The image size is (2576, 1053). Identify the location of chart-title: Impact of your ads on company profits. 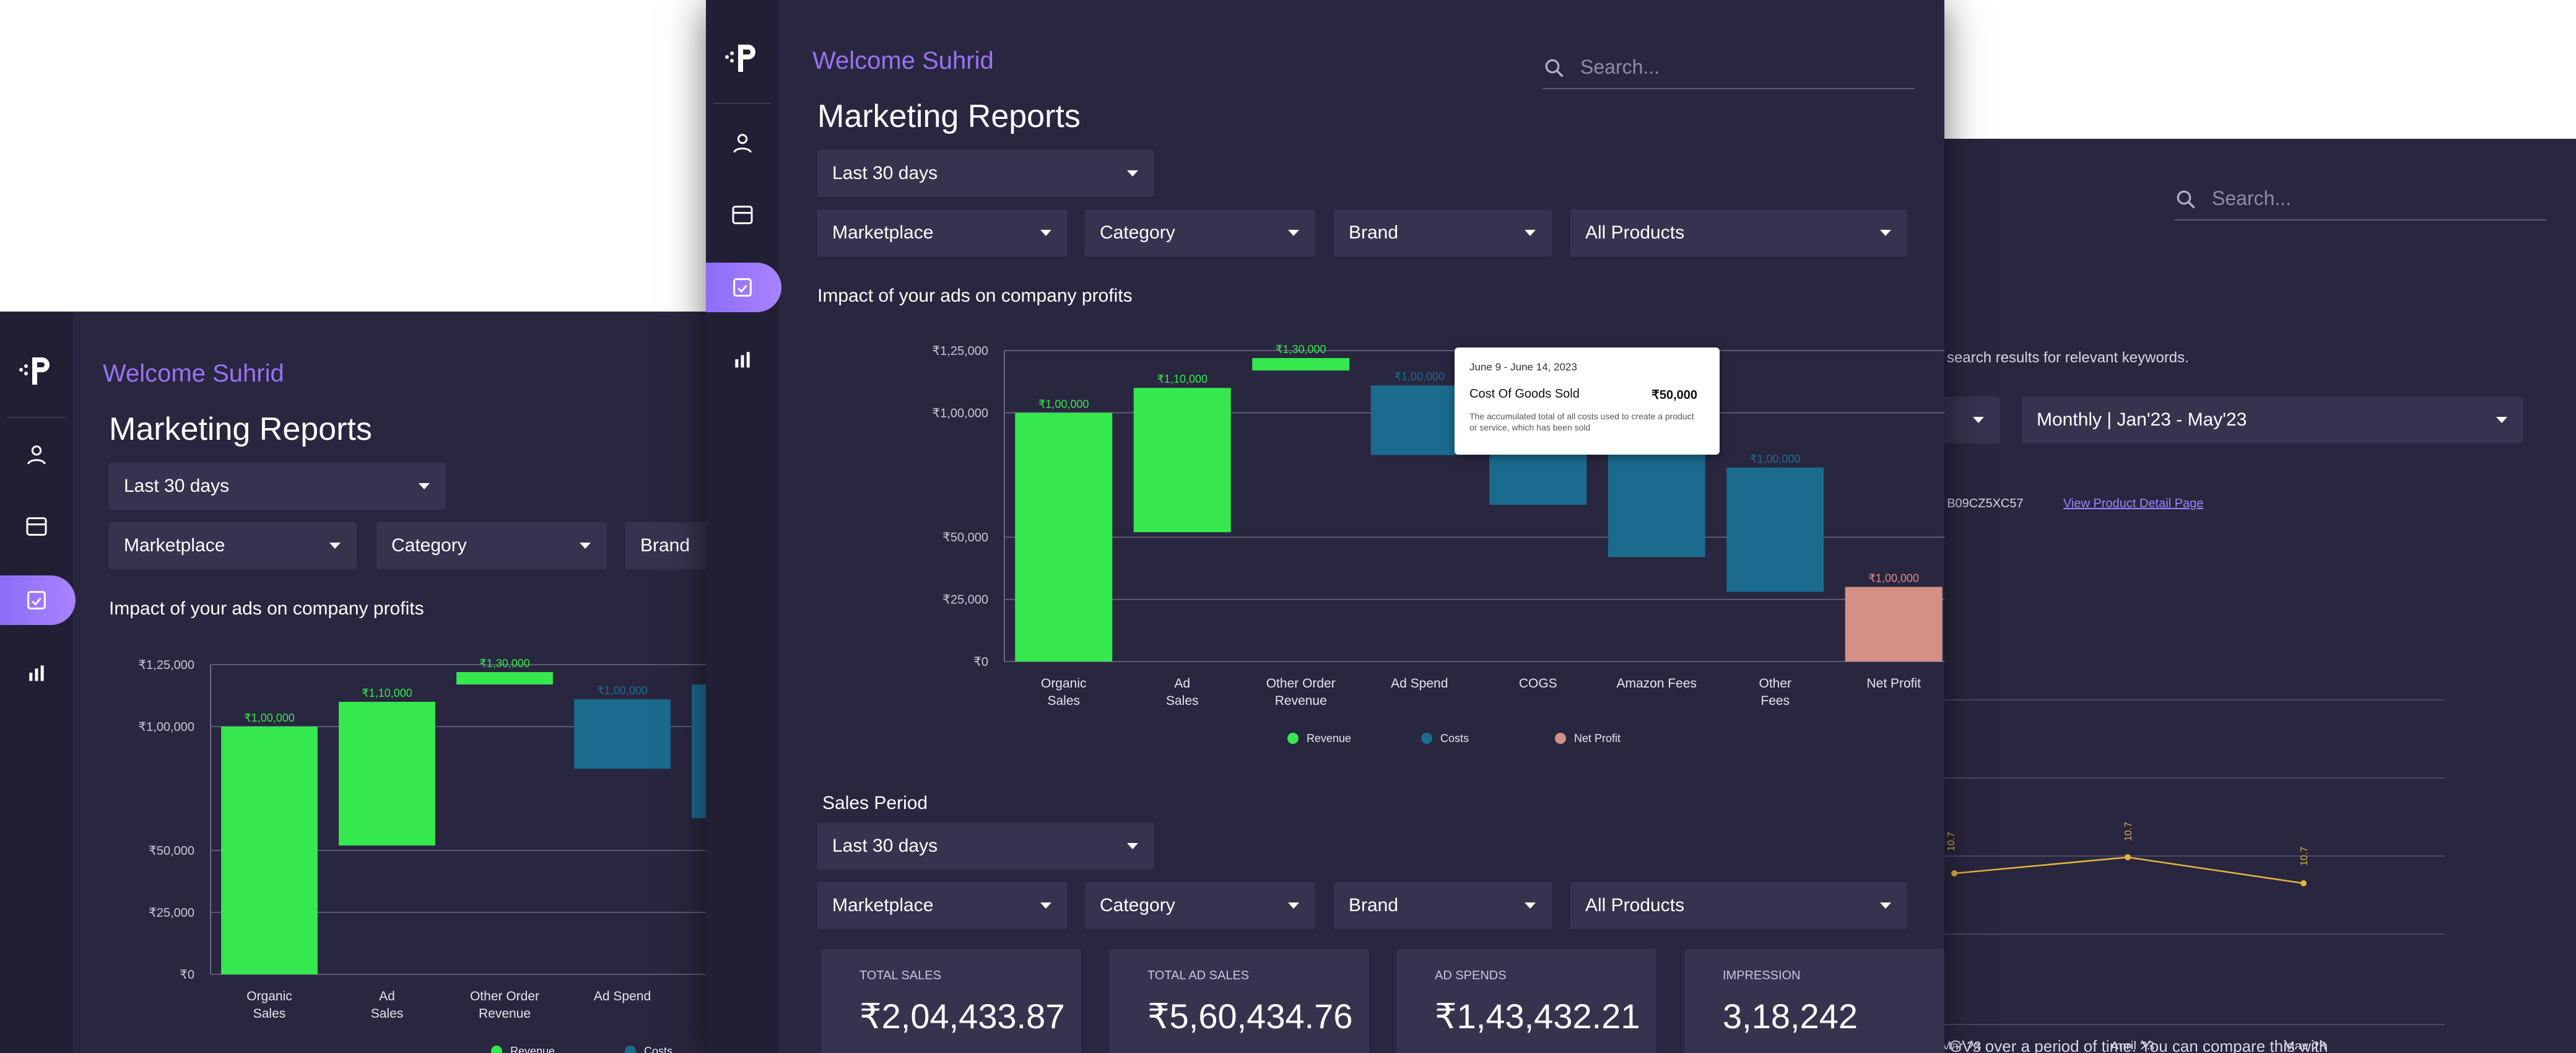
(975, 296).